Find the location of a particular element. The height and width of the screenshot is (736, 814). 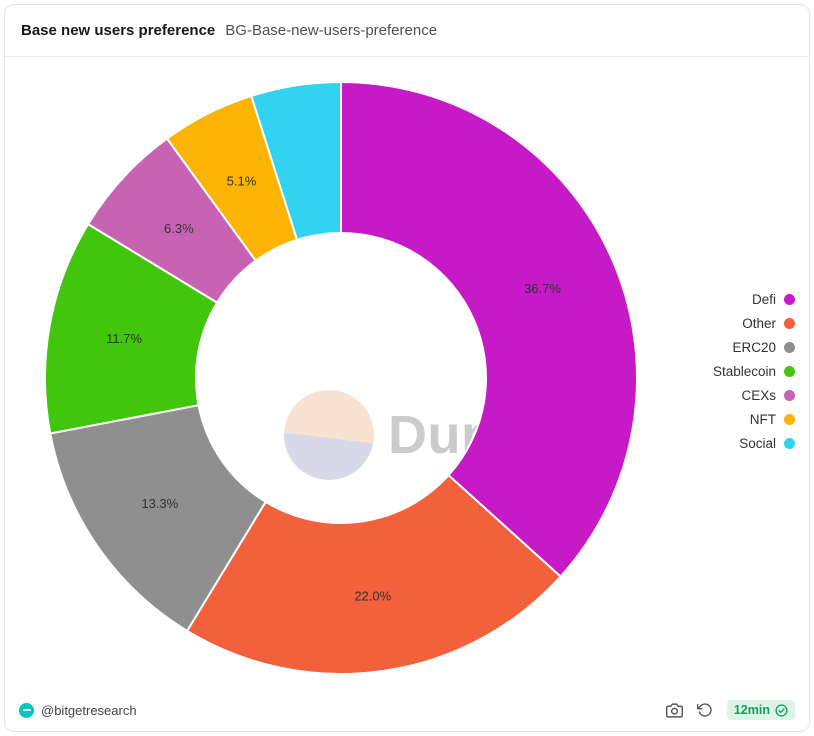

legend-item-erc20: ERC20 is located at coordinates (754, 347).